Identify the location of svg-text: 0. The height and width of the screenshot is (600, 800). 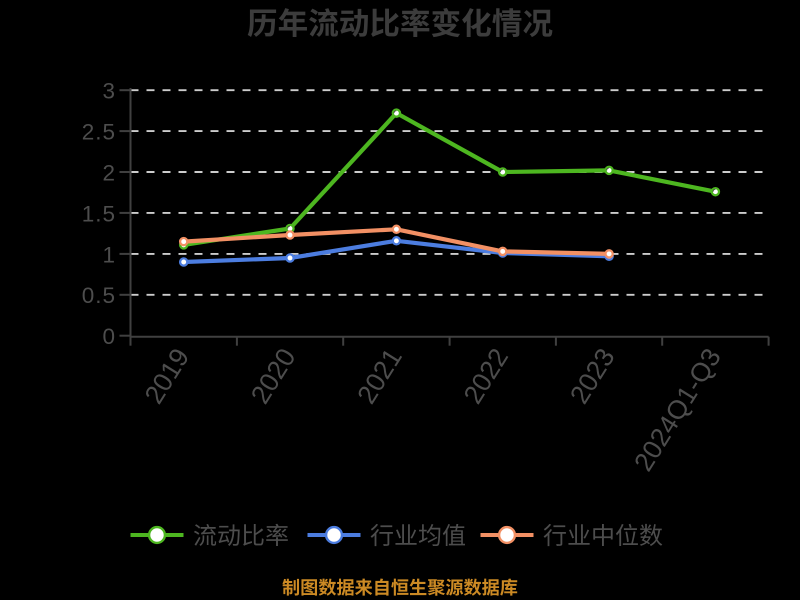
(109, 336).